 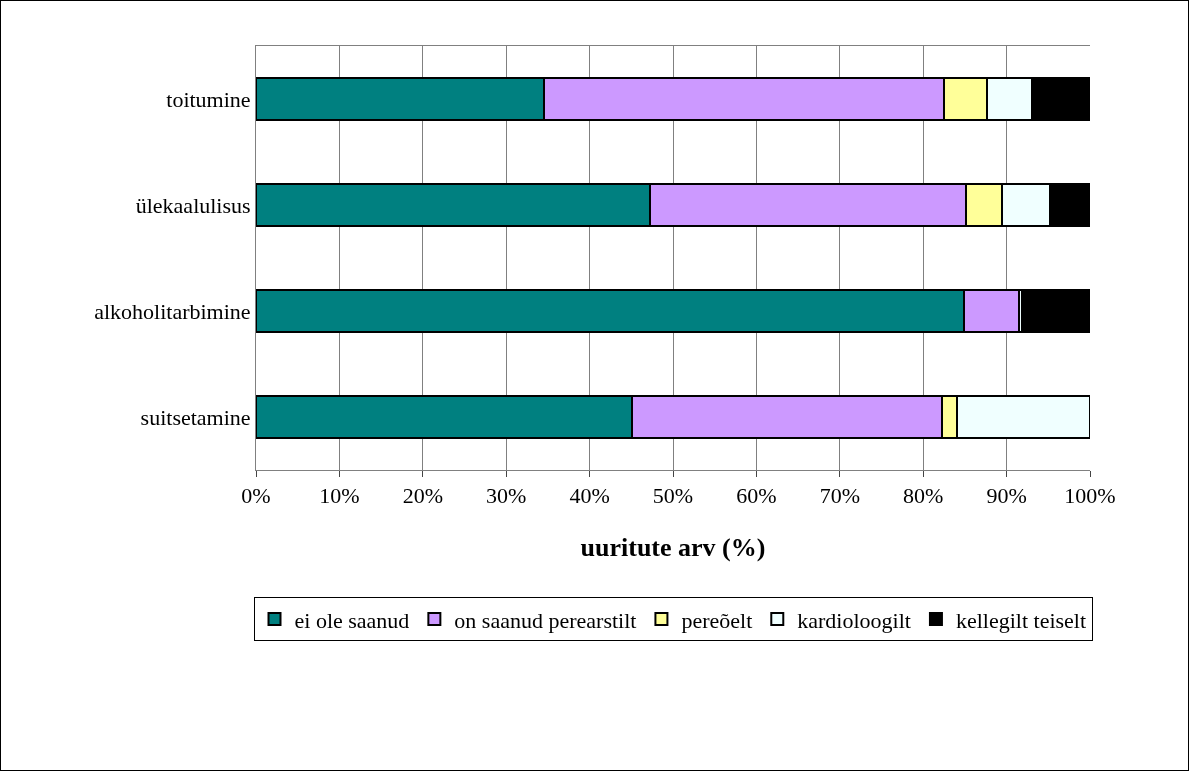 I want to click on legend-label: pereõelt, so click(x=717, y=620).